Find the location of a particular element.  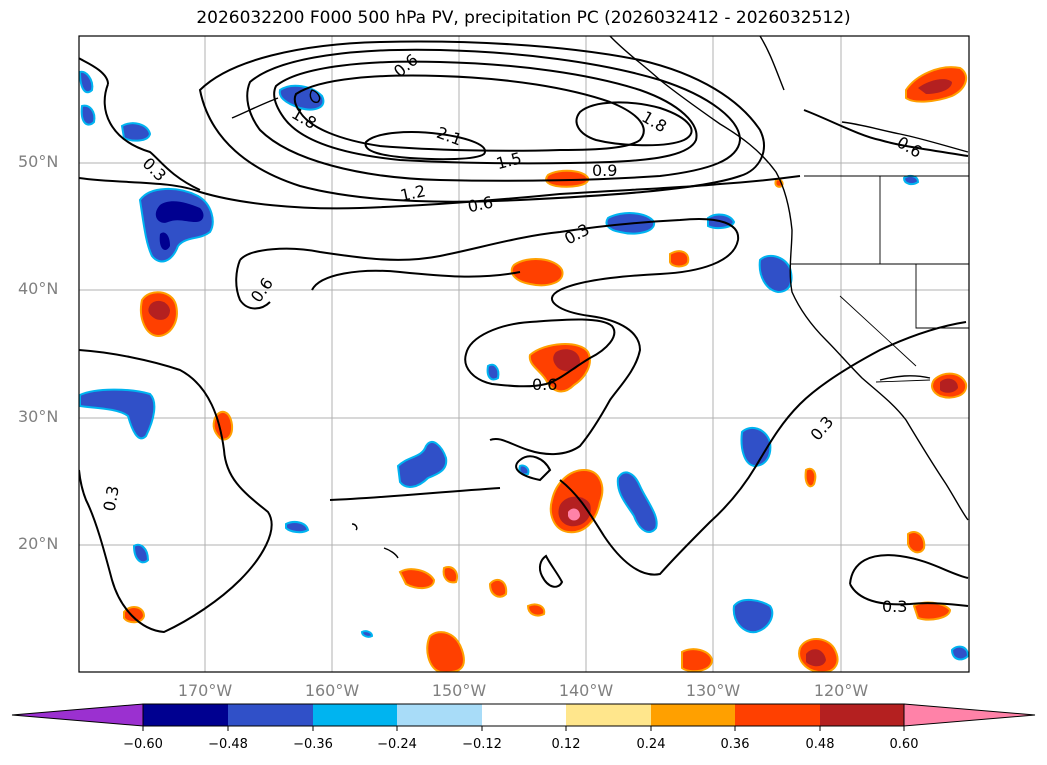

colorbar-tick-label: −0.36 is located at coordinates (313, 744).